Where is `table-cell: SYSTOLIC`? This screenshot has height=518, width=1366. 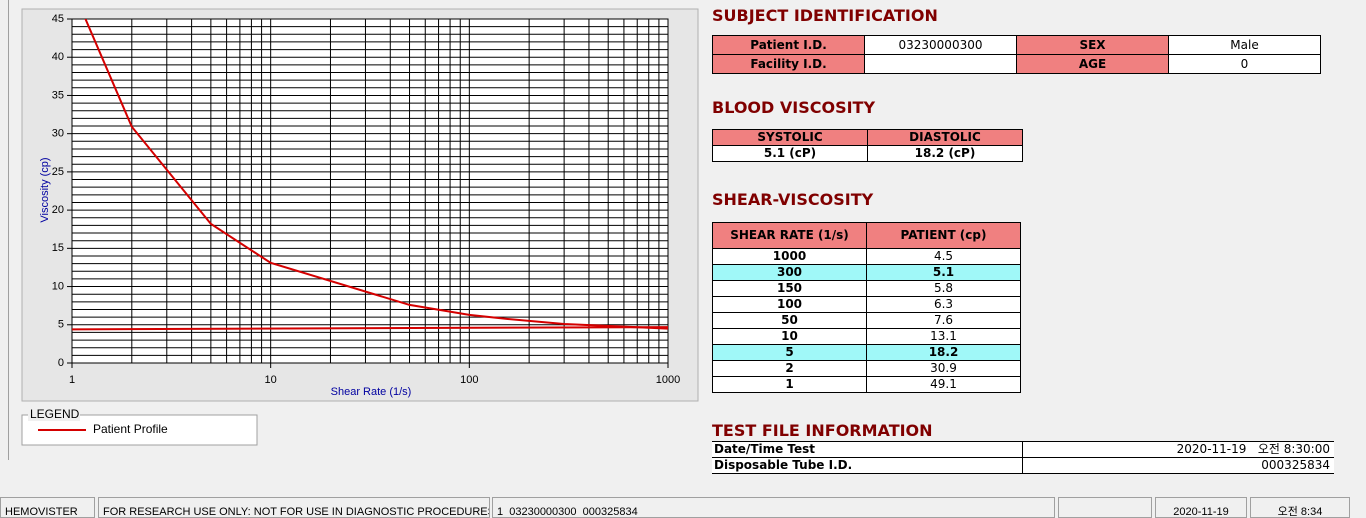
table-cell: SYSTOLIC is located at coordinates (790, 137).